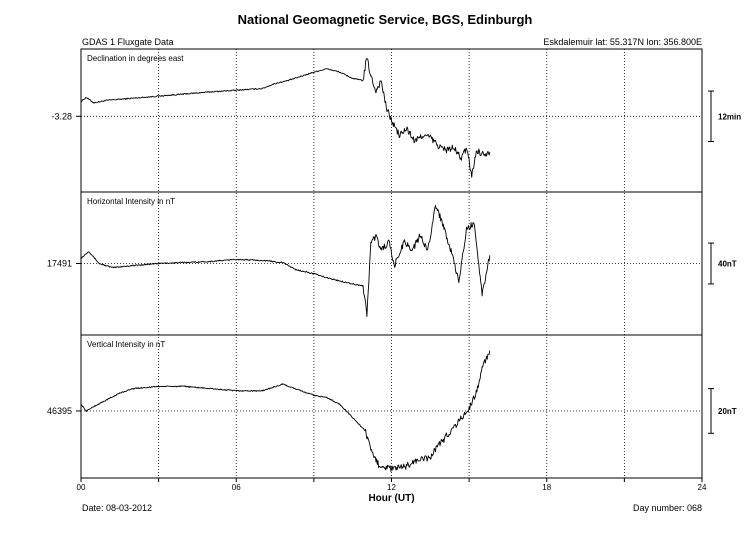 The image size is (750, 550). What do you see at coordinates (131, 201) in the screenshot?
I see `panel-title: Horizontal Intensity in nT` at bounding box center [131, 201].